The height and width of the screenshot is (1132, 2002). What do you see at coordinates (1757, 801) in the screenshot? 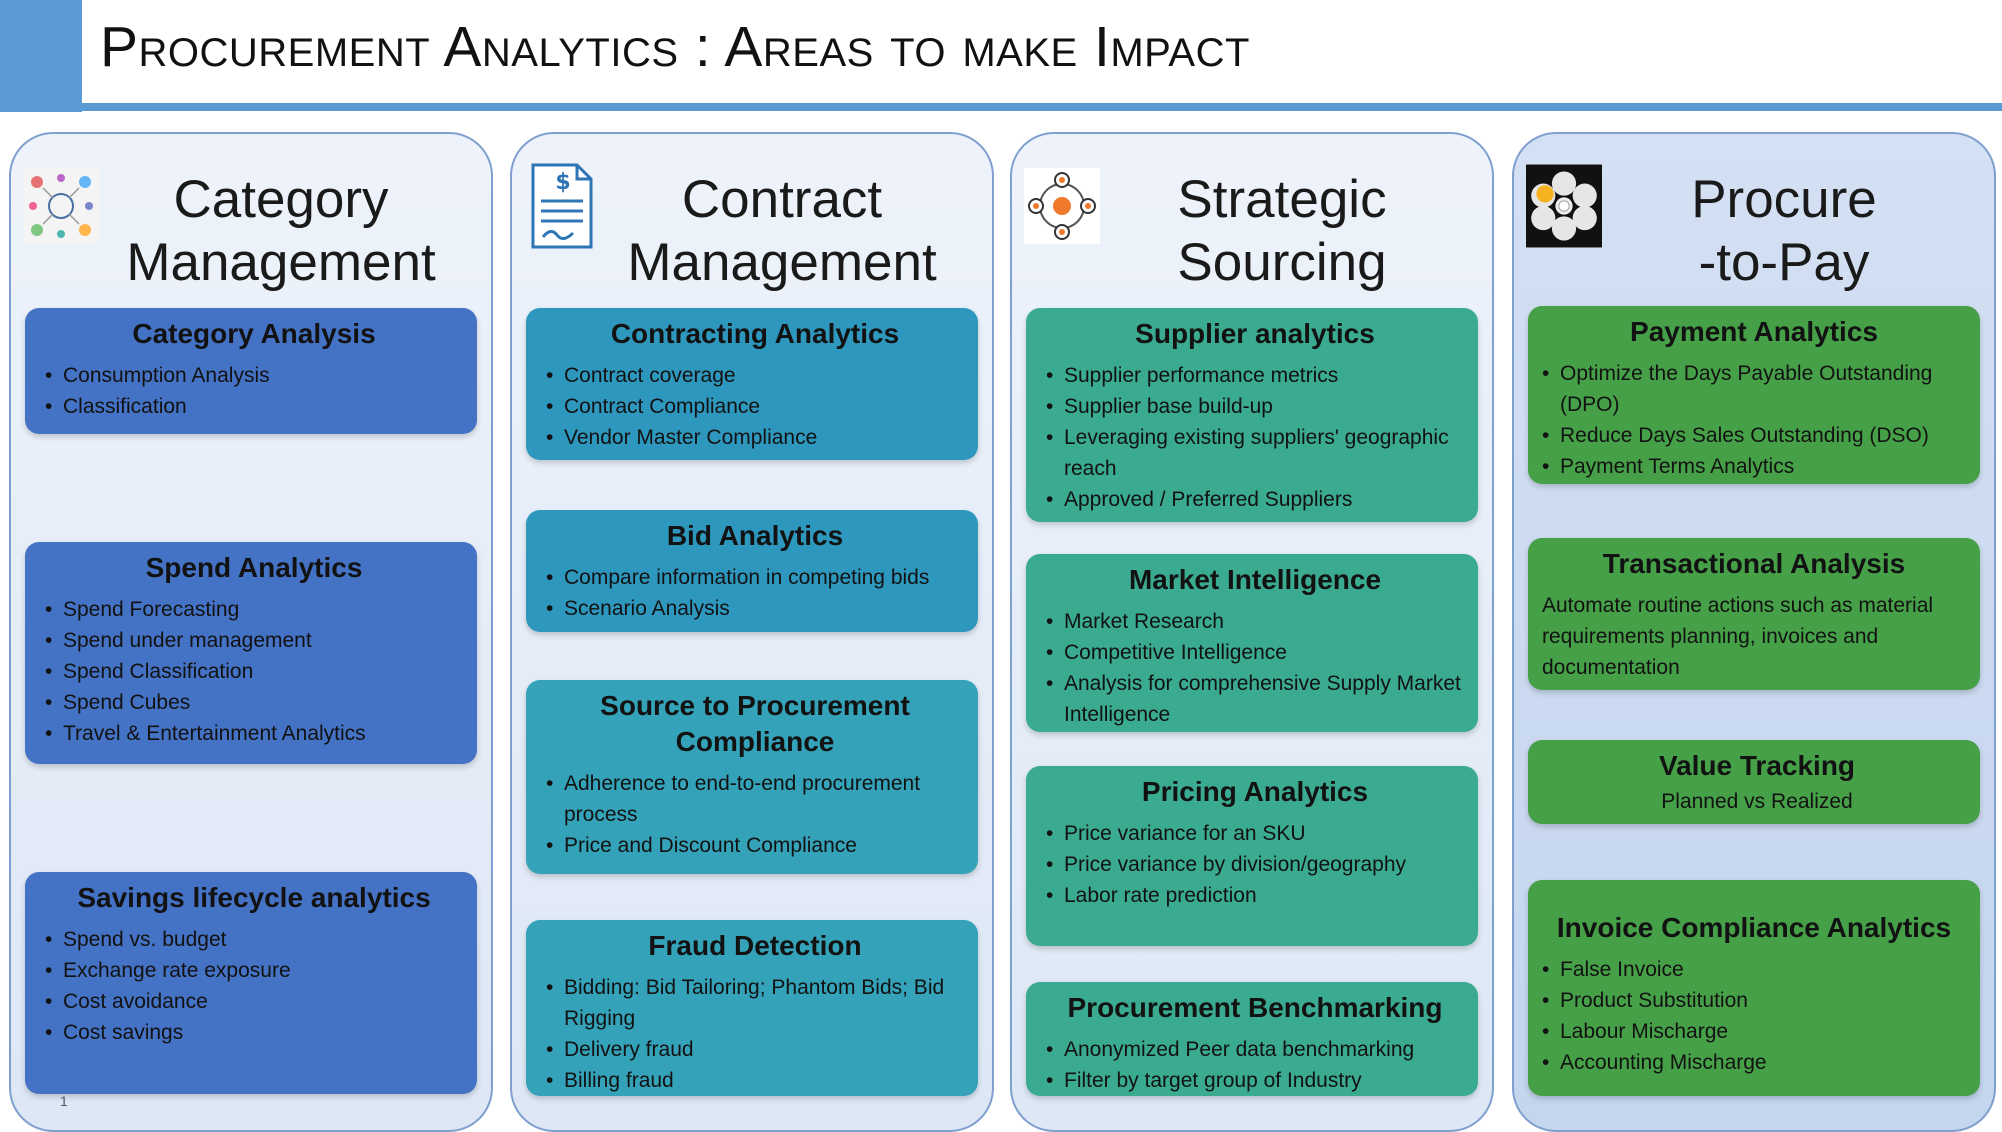
I see `card-subtitle: Planned vs Realized` at bounding box center [1757, 801].